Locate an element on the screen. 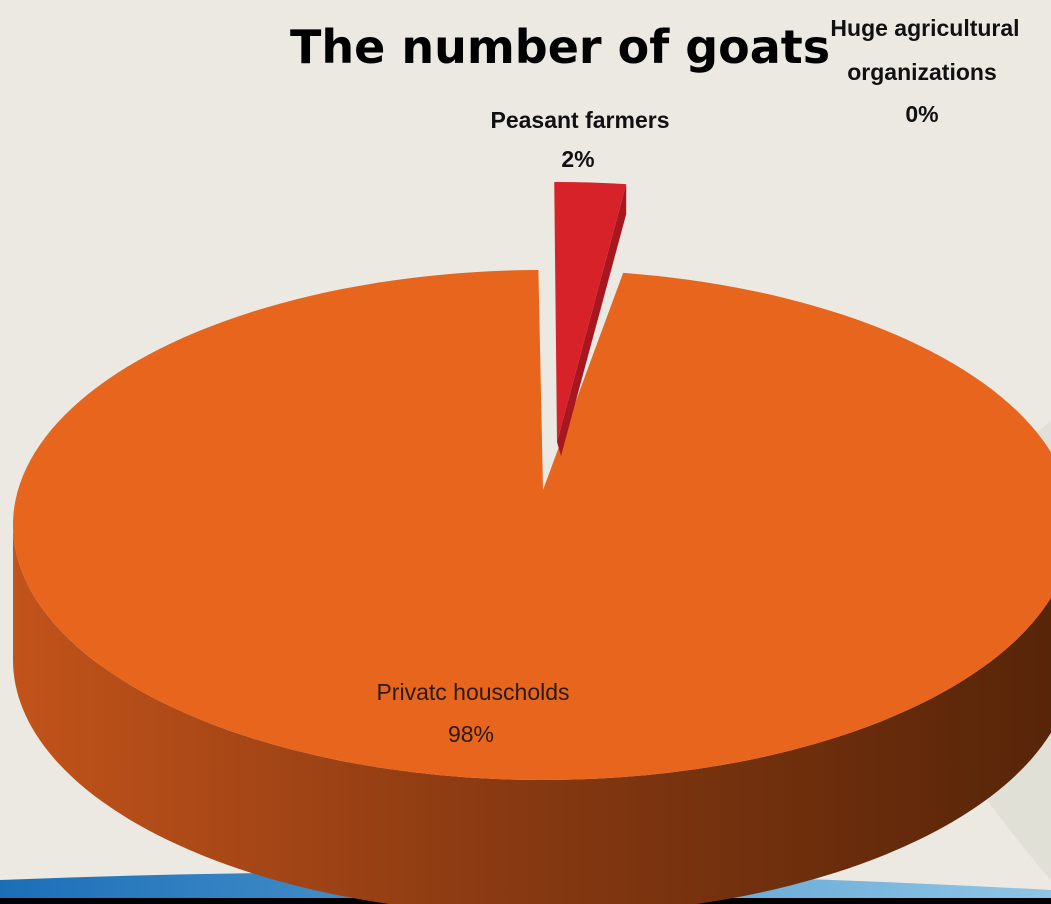 The image size is (1051, 904). data-label-private-households-value: 98% is located at coordinates (471, 734).